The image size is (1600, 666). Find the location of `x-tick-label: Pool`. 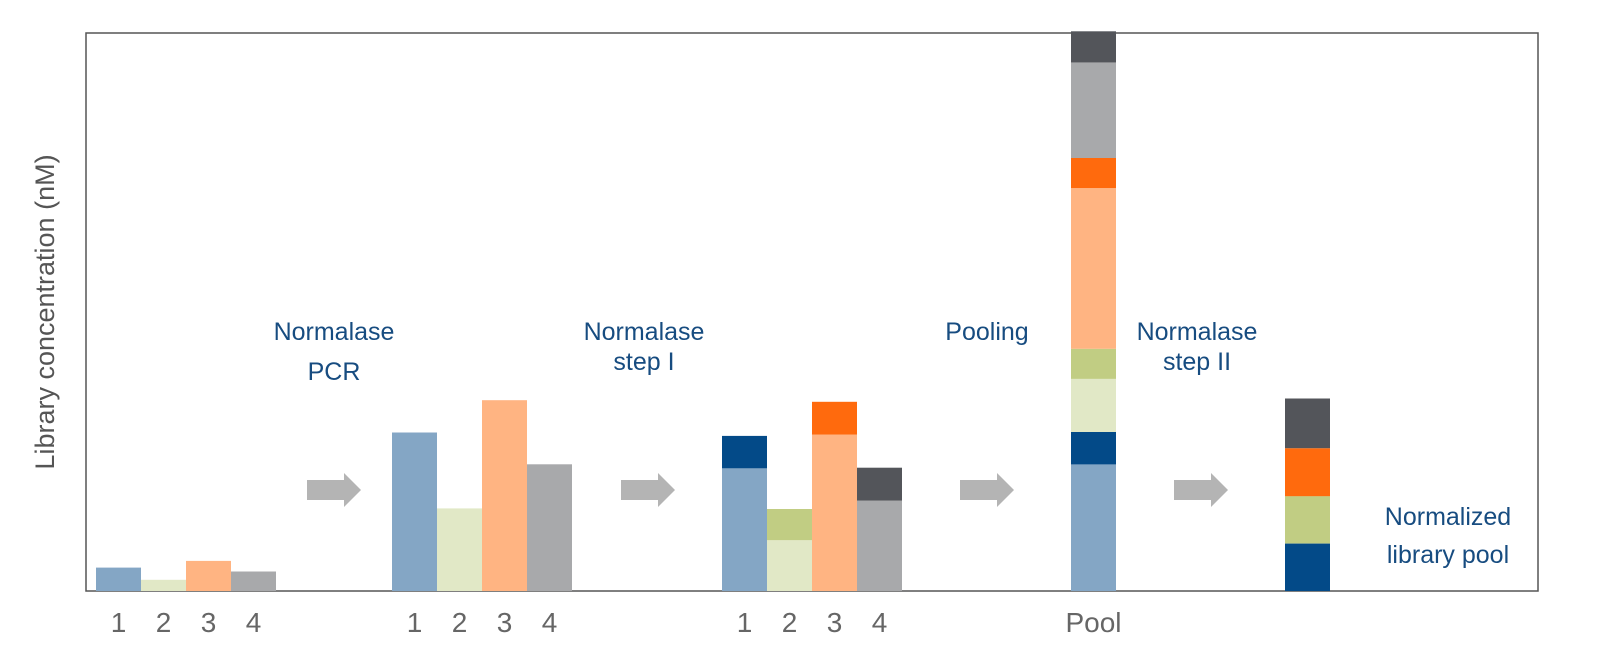

x-tick-label: Pool is located at coordinates (1093, 622).